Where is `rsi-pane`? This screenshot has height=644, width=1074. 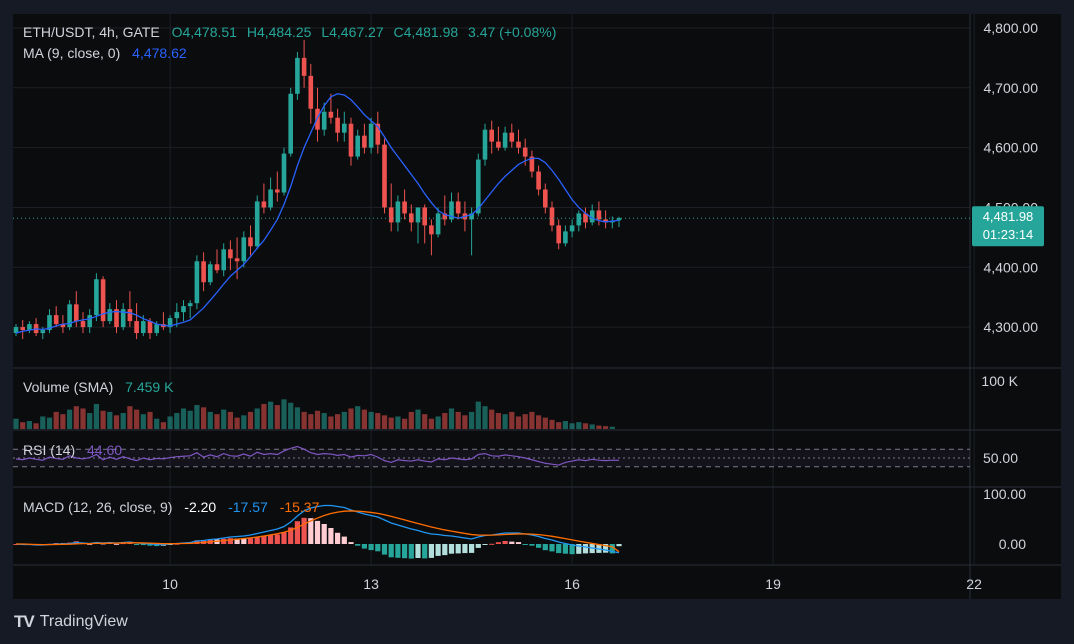
rsi-pane is located at coordinates (491, 456).